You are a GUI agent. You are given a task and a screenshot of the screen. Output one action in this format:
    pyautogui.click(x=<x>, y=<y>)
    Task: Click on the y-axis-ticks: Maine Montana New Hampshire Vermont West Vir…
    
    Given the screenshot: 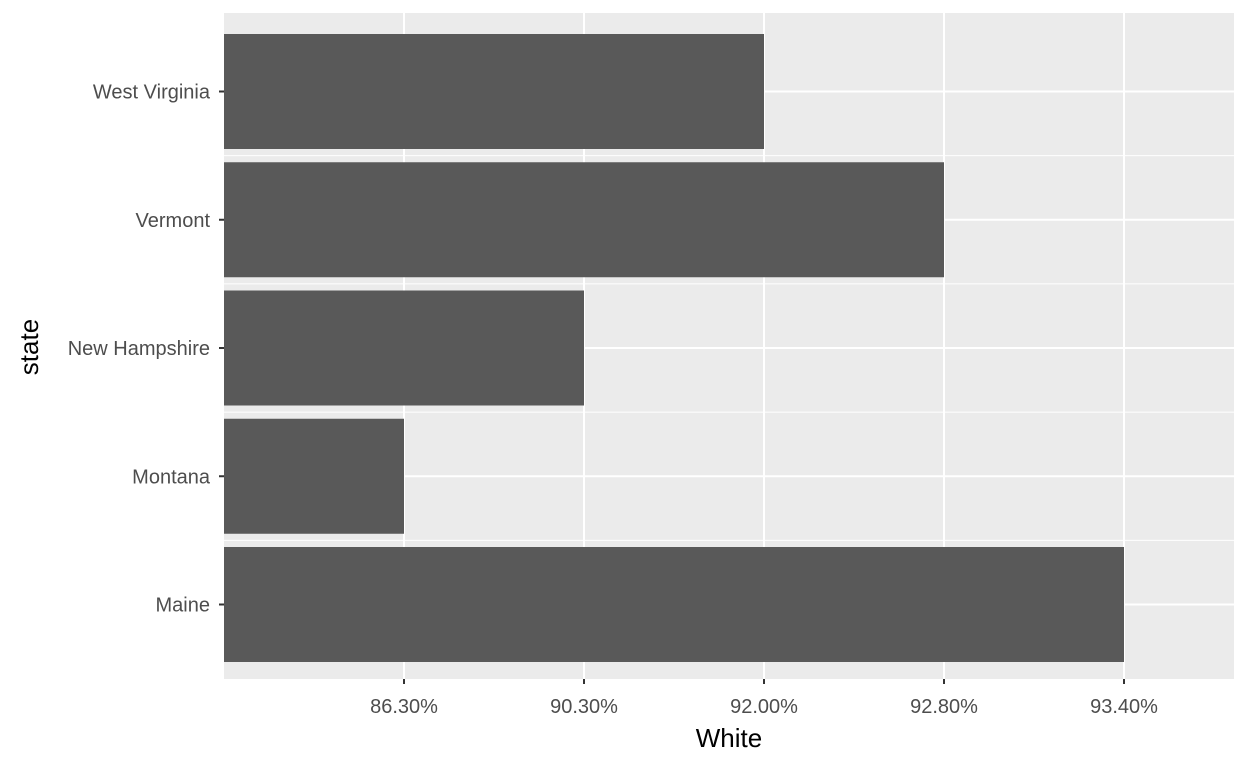 What is the action you would take?
    pyautogui.click(x=146, y=349)
    